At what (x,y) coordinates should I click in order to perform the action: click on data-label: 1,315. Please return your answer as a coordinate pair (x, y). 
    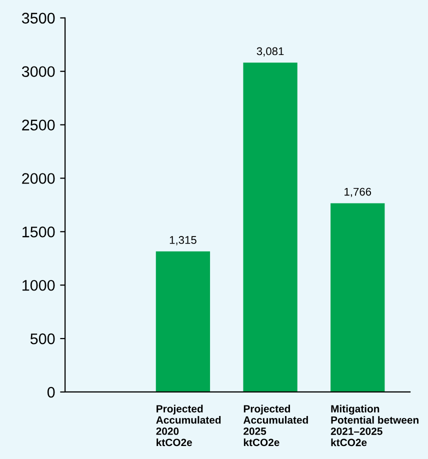
    Looking at the image, I should click on (183, 241).